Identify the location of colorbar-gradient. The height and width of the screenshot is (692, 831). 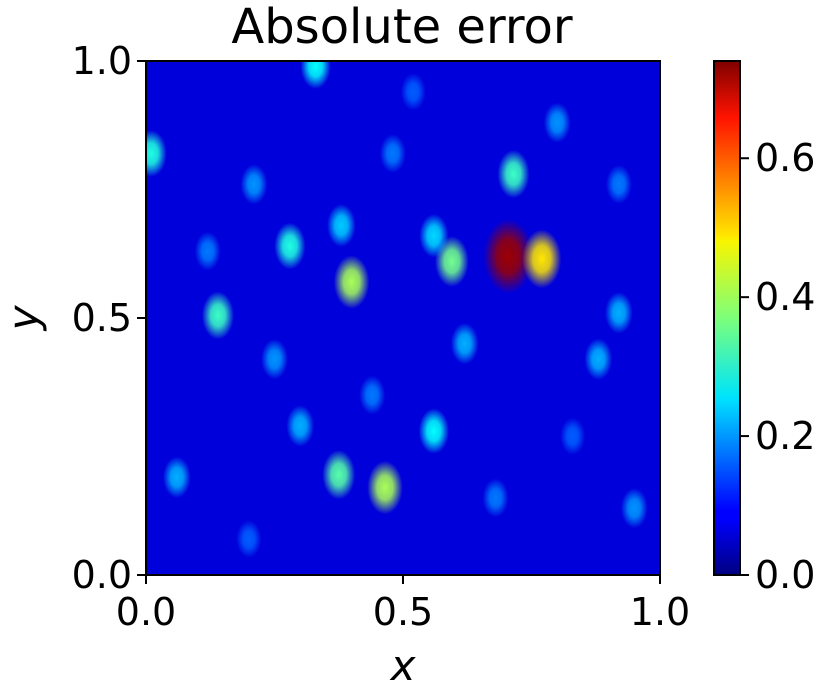
(727, 318).